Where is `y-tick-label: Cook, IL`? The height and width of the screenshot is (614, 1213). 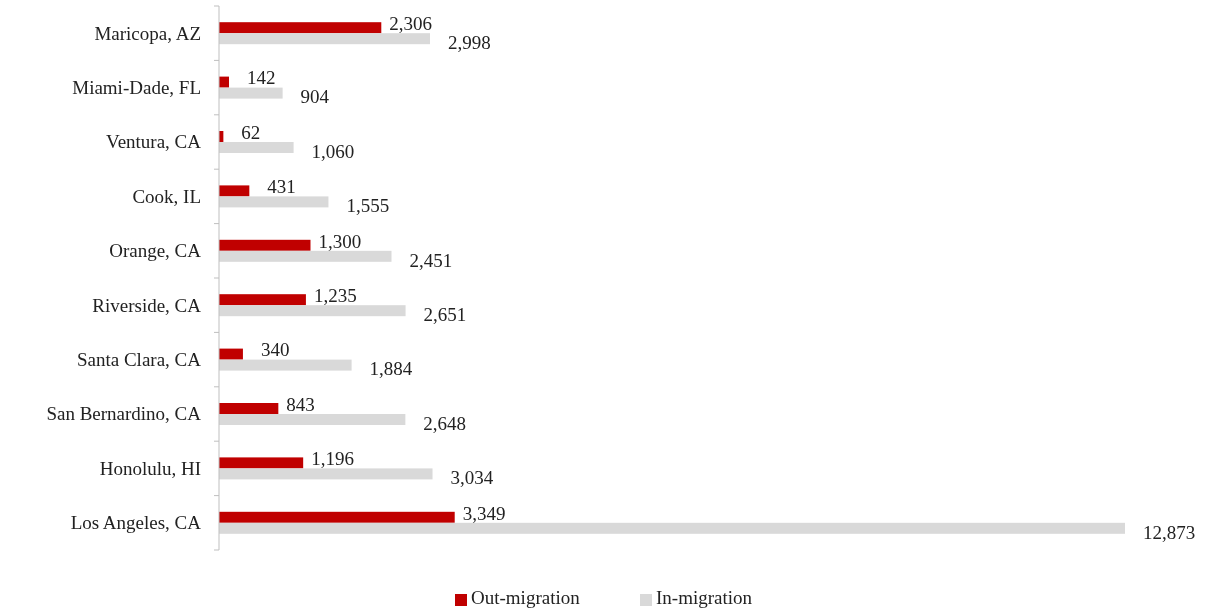 y-tick-label: Cook, IL is located at coordinates (166, 196).